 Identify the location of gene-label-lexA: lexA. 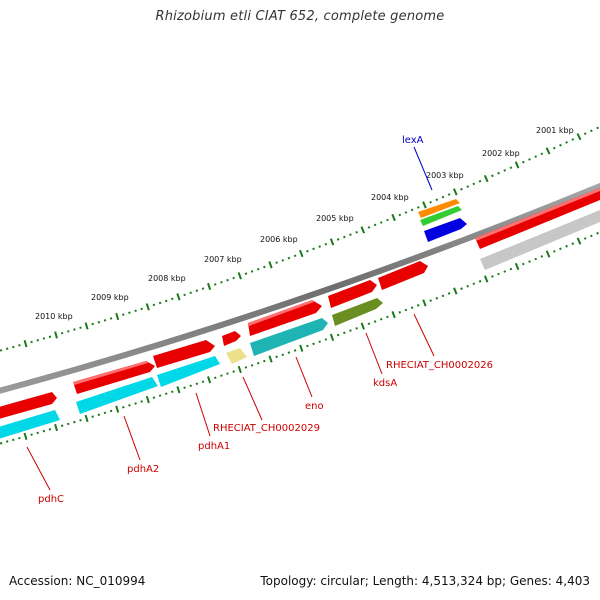
(413, 140).